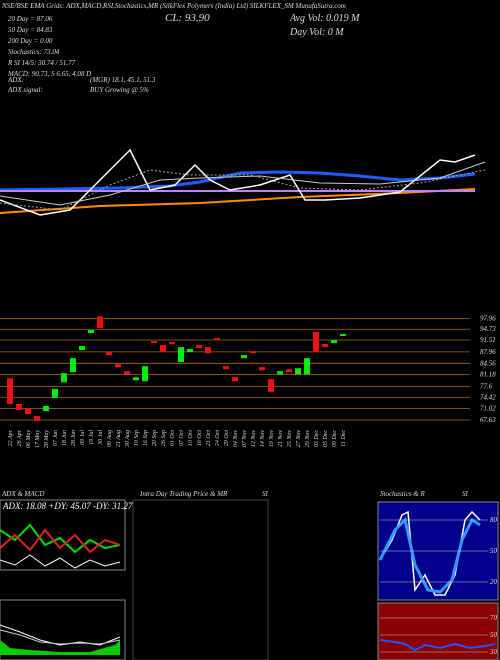 The width and height of the screenshot is (500, 660). Describe the element at coordinates (41, 63) in the screenshot. I see `indicator-line: R SI 14/5: 30.74 / 51.77` at that location.